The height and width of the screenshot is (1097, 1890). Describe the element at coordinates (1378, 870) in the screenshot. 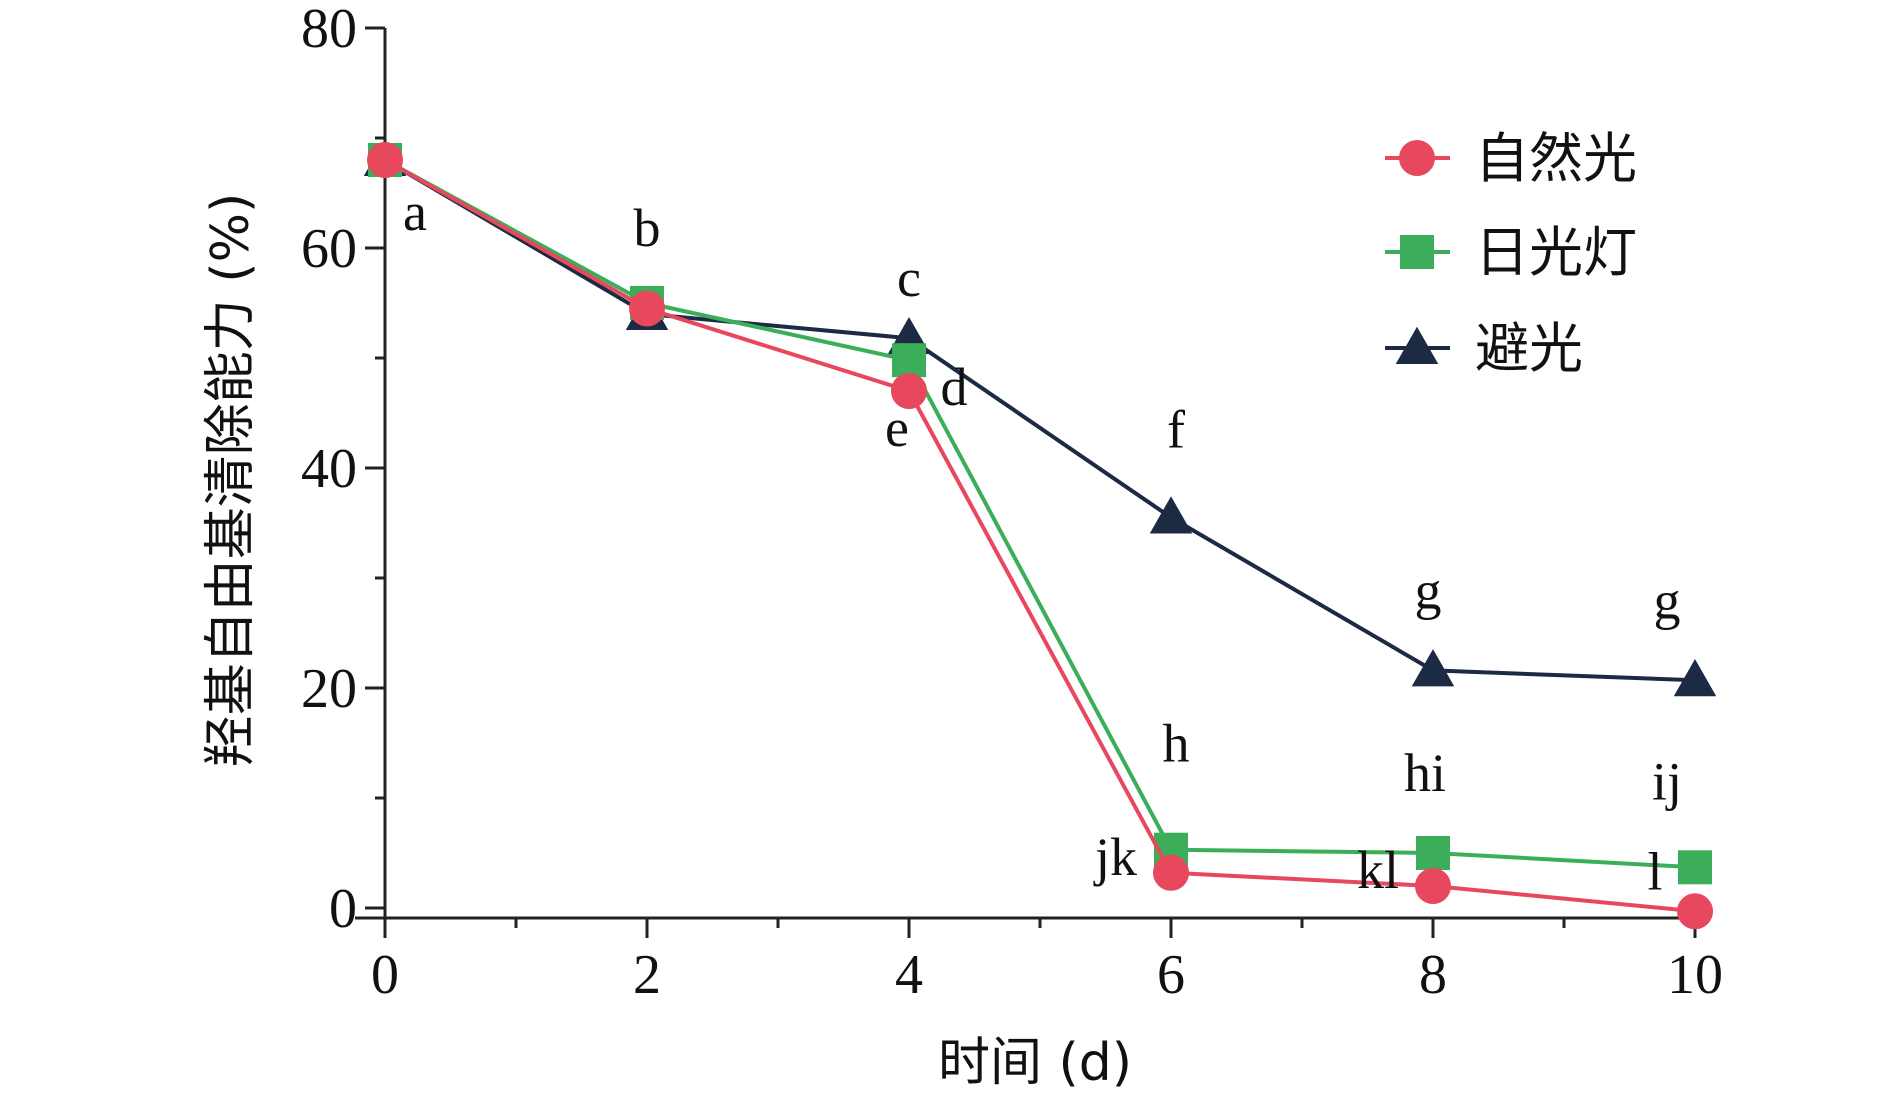

I see `significance-label: kl` at that location.